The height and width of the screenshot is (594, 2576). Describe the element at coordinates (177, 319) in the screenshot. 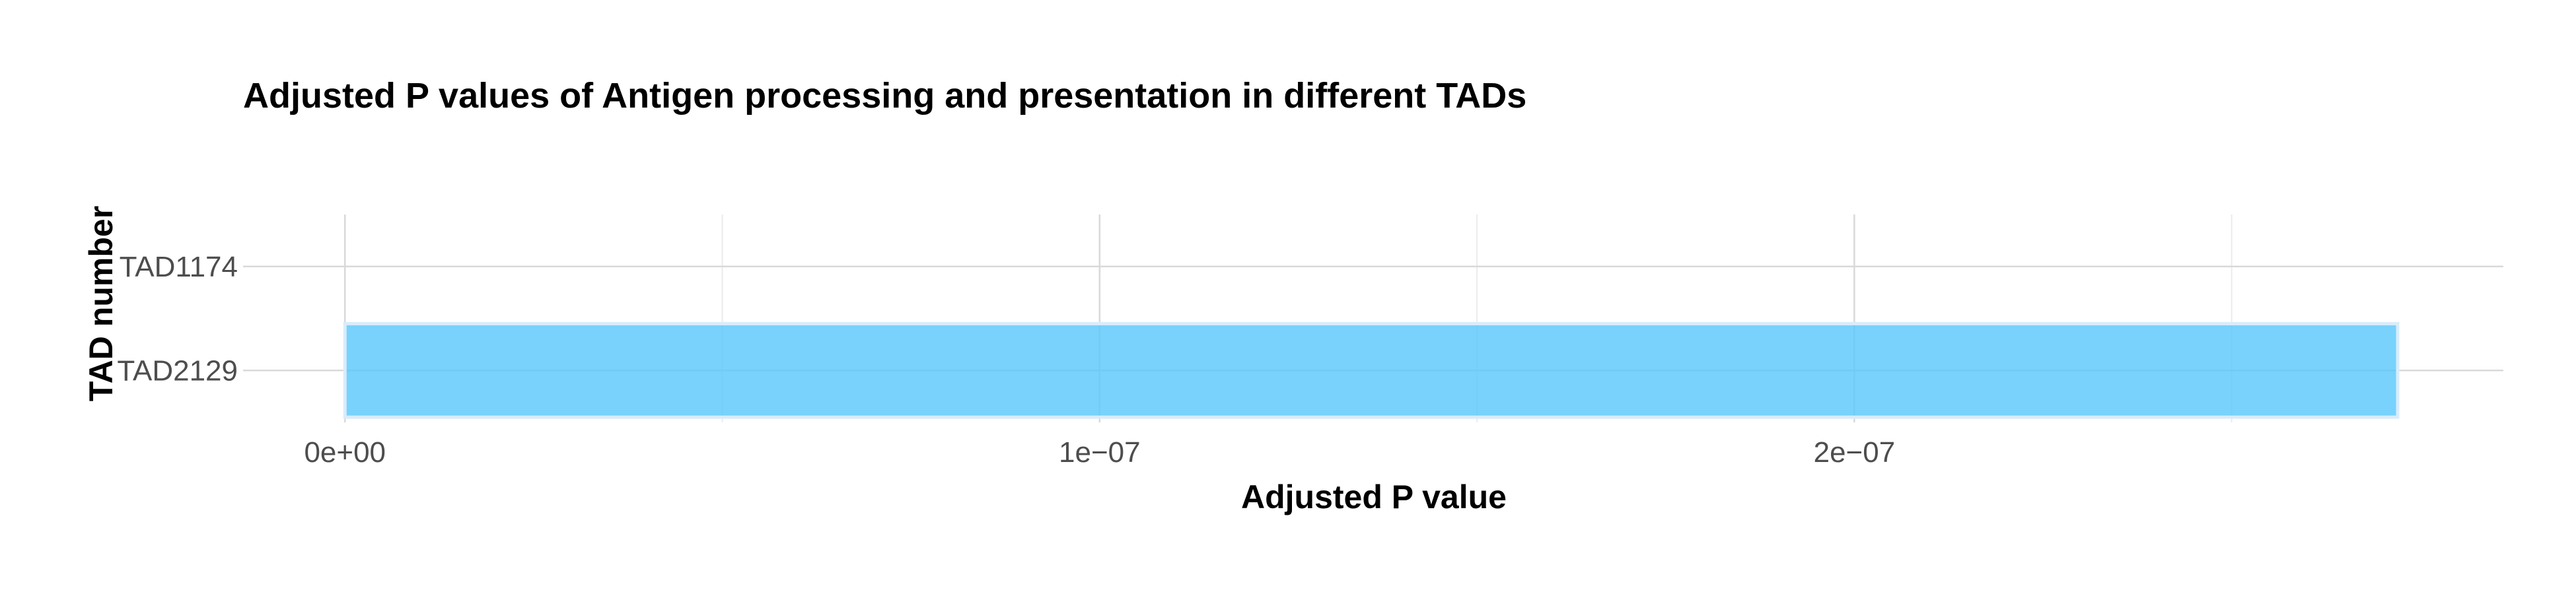

I see `y-tick-labels: TAD1174 TAD2129` at that location.